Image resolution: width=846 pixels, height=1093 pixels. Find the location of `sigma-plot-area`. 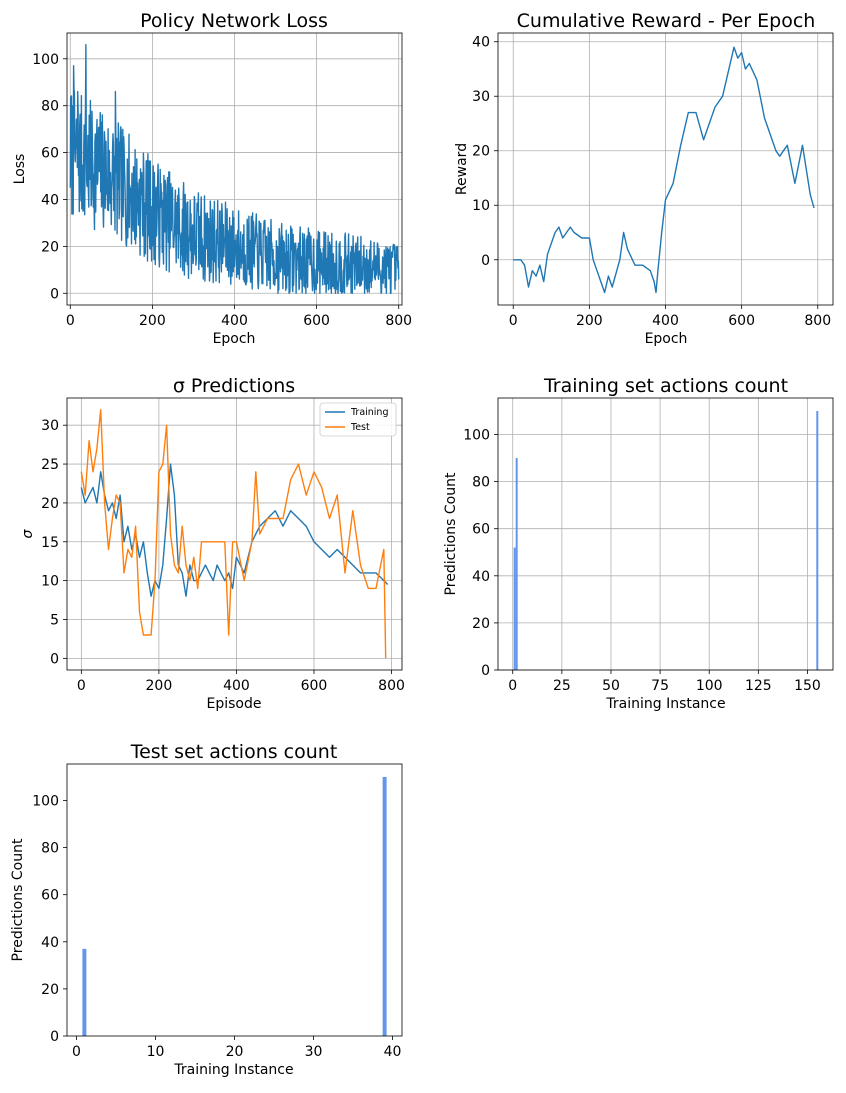

sigma-plot-area is located at coordinates (234, 534).